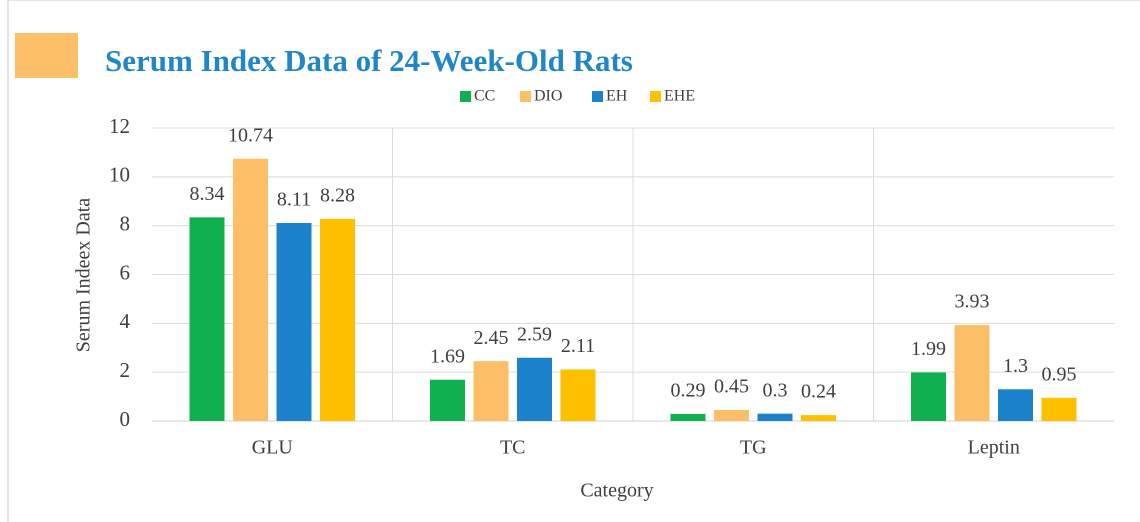 Image resolution: width=1140 pixels, height=522 pixels. What do you see at coordinates (273, 448) in the screenshot?
I see `x-tick-label: GLU` at bounding box center [273, 448].